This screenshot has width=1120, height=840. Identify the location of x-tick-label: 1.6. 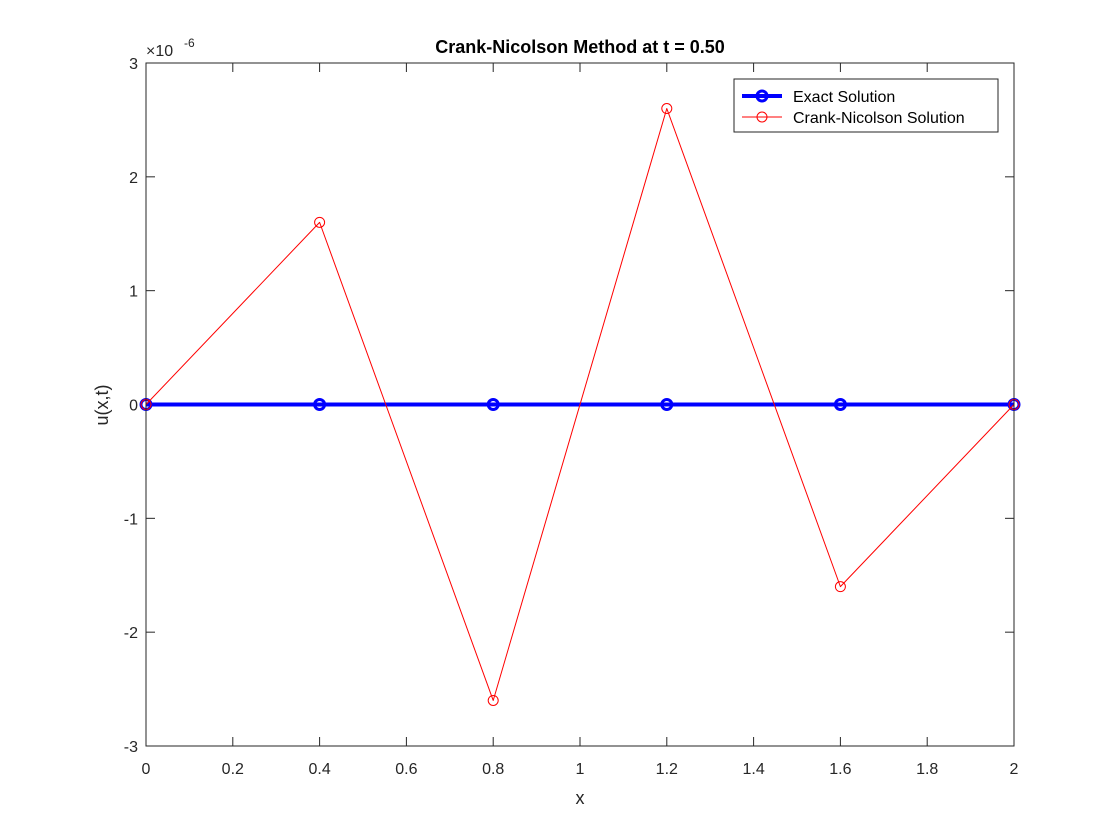
(840, 769).